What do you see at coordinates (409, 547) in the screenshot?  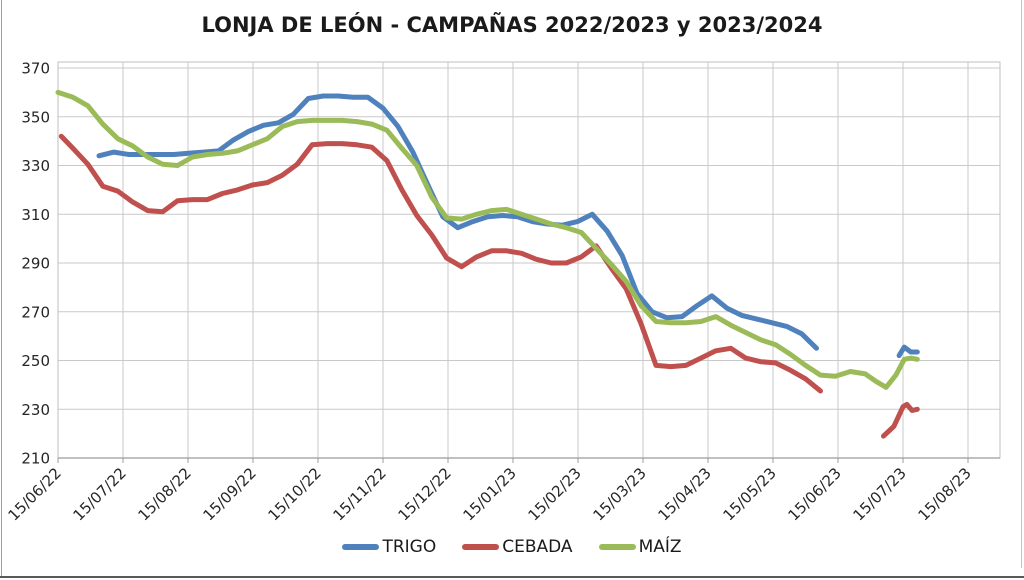 I see `legend-label-trigo: TRIGO` at bounding box center [409, 547].